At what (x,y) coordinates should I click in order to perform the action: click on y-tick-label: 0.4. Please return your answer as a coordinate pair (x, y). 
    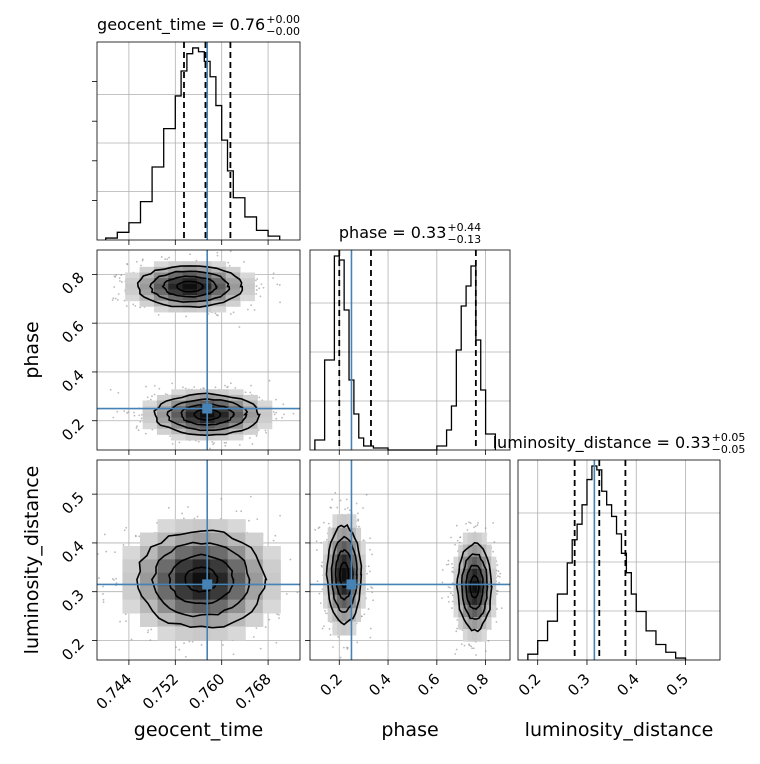
    Looking at the image, I should click on (73, 381).